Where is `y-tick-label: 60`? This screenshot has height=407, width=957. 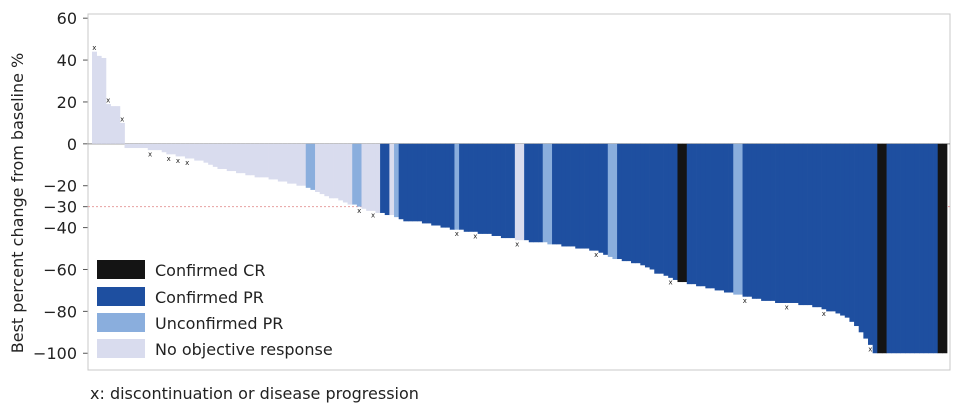
y-tick-label: 60 is located at coordinates (67, 18).